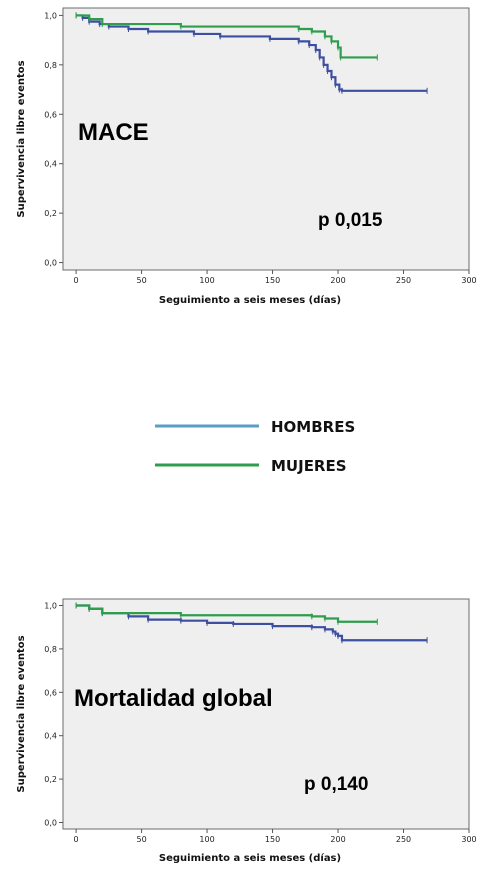 This screenshot has height=872, width=484. What do you see at coordinates (113, 132) in the screenshot?
I see `chart-annotation: MACE` at bounding box center [113, 132].